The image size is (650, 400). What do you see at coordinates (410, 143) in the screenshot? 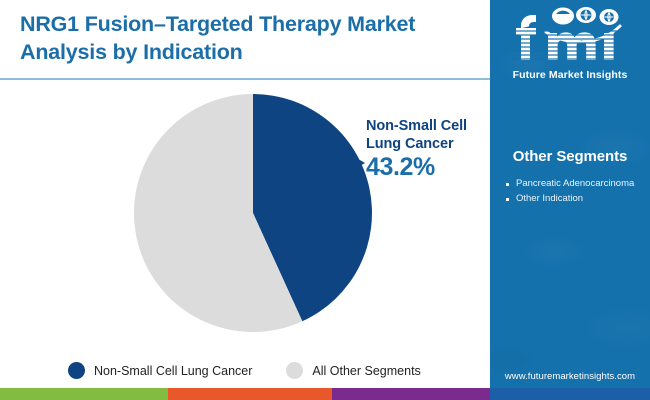
I see `callout-name-line2: Lung Cancer` at bounding box center [410, 143].